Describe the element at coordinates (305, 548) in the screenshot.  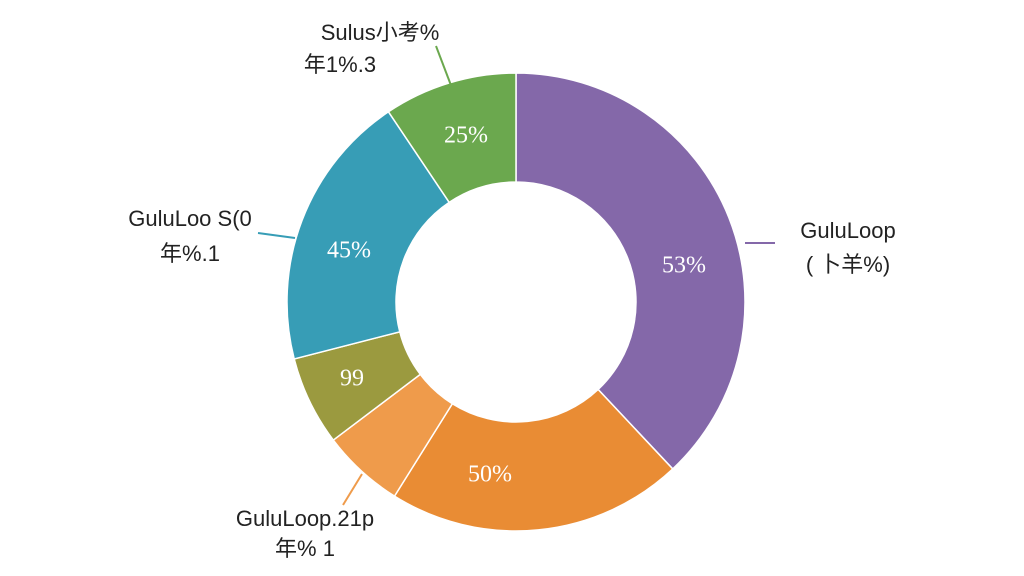
I see `category-sublabel: 年% 1` at that location.